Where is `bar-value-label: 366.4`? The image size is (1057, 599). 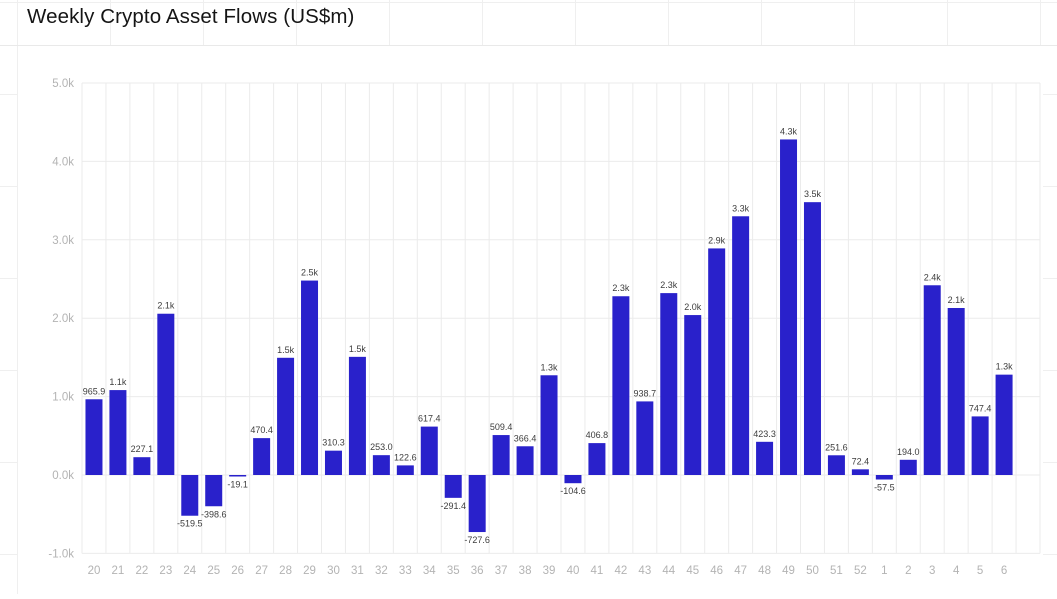
bar-value-label: 366.4 is located at coordinates (525, 438).